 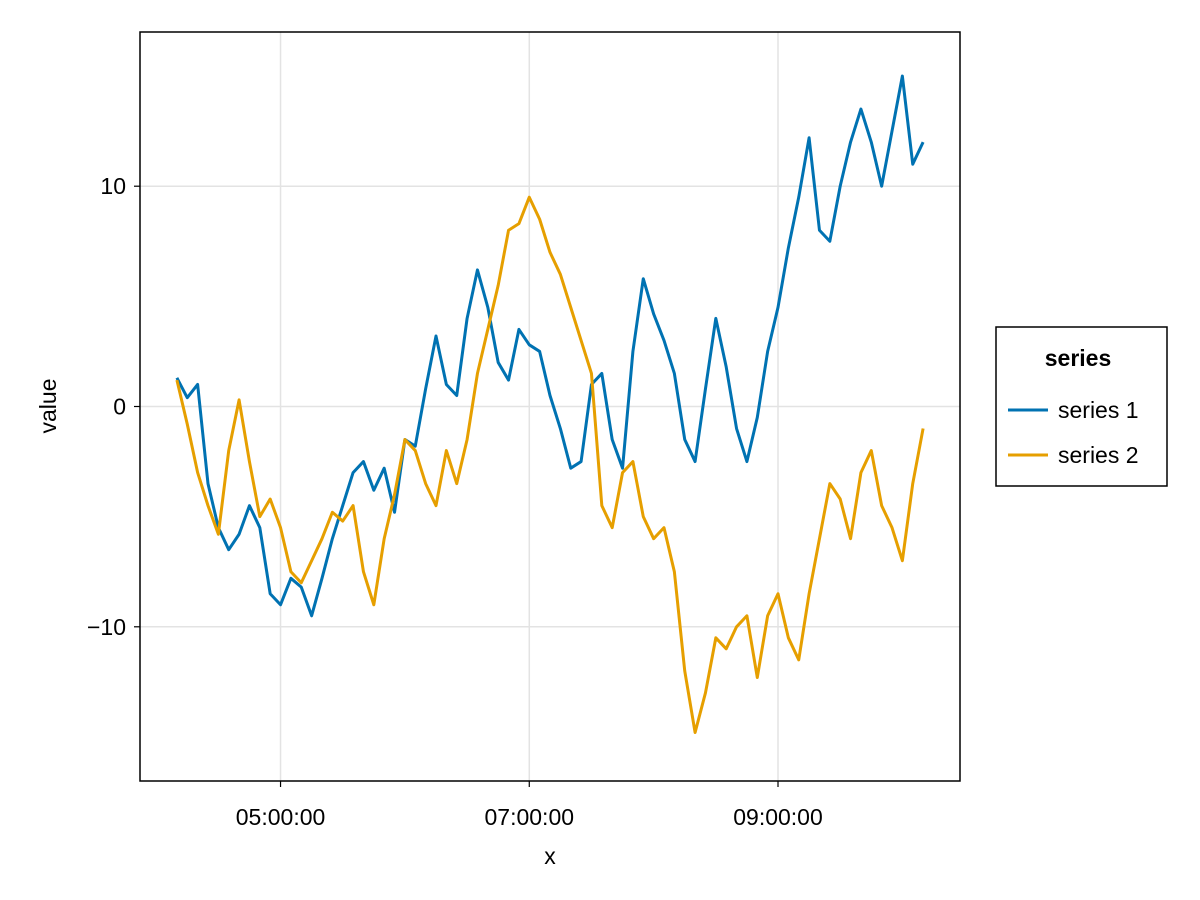 I want to click on x-axis: 05:00:00 07:00:00 09:00:00, so click(x=529, y=805).